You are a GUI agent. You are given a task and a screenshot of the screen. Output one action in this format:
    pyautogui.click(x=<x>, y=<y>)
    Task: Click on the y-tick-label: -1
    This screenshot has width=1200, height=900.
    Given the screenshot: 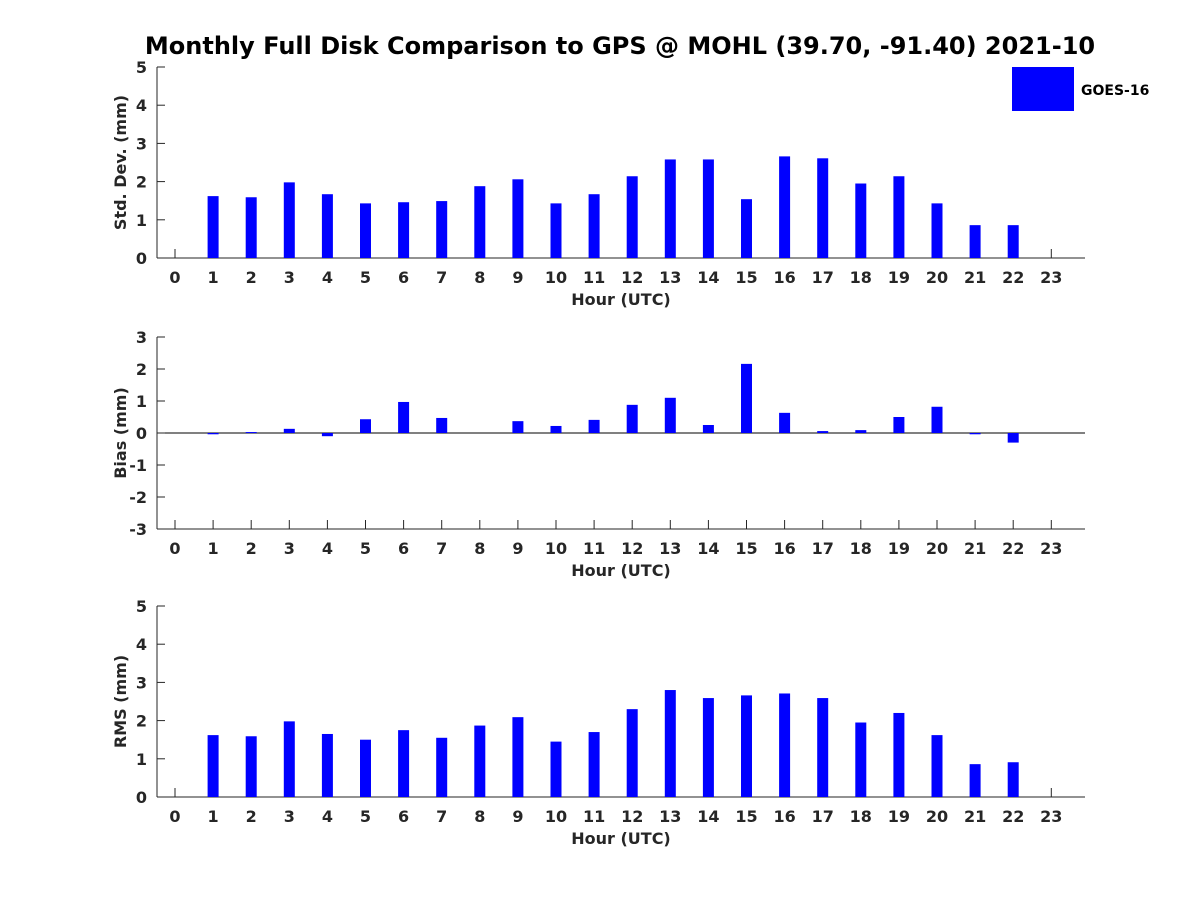 What is the action you would take?
    pyautogui.click(x=138, y=465)
    